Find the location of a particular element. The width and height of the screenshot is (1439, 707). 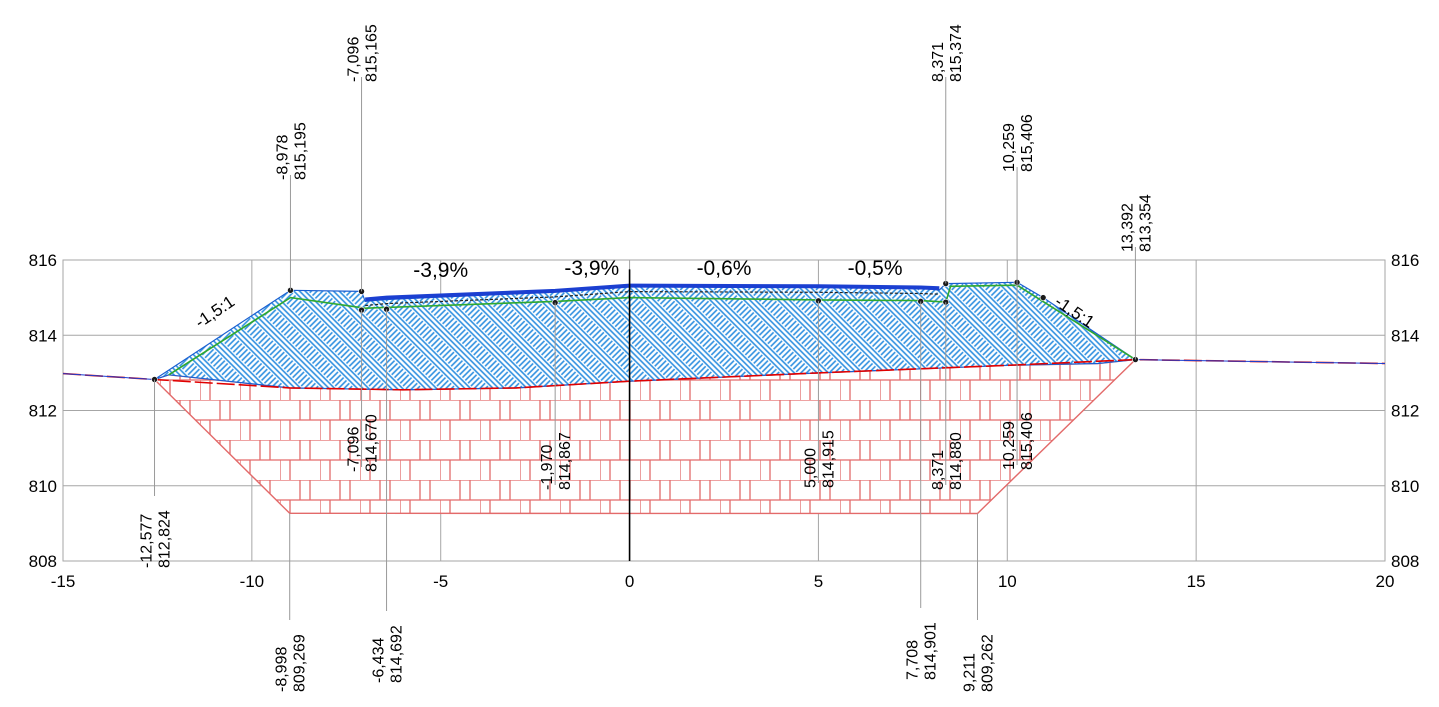

x-tick-label: -15 is located at coordinates (63, 581).